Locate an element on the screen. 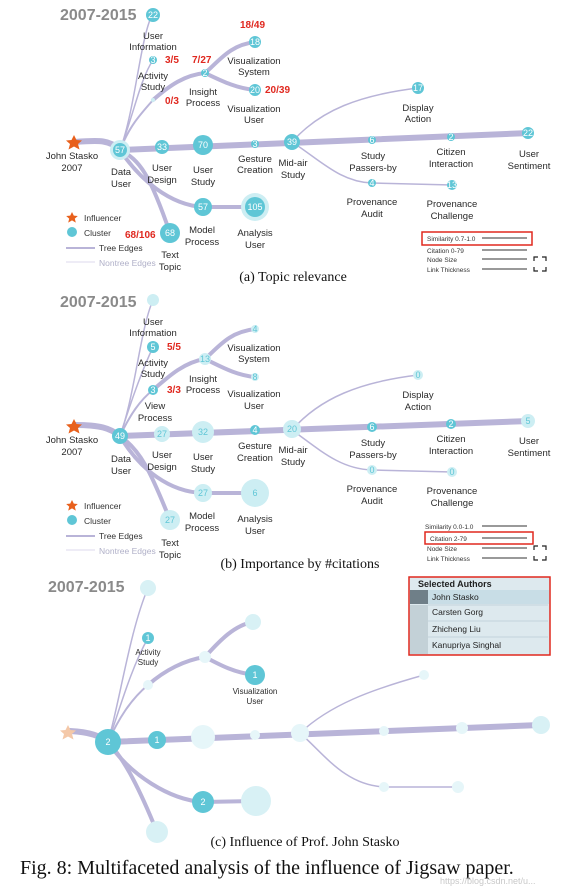 The image size is (587, 892). legend-nontree-edges: Nontree Edges is located at coordinates (127, 263).